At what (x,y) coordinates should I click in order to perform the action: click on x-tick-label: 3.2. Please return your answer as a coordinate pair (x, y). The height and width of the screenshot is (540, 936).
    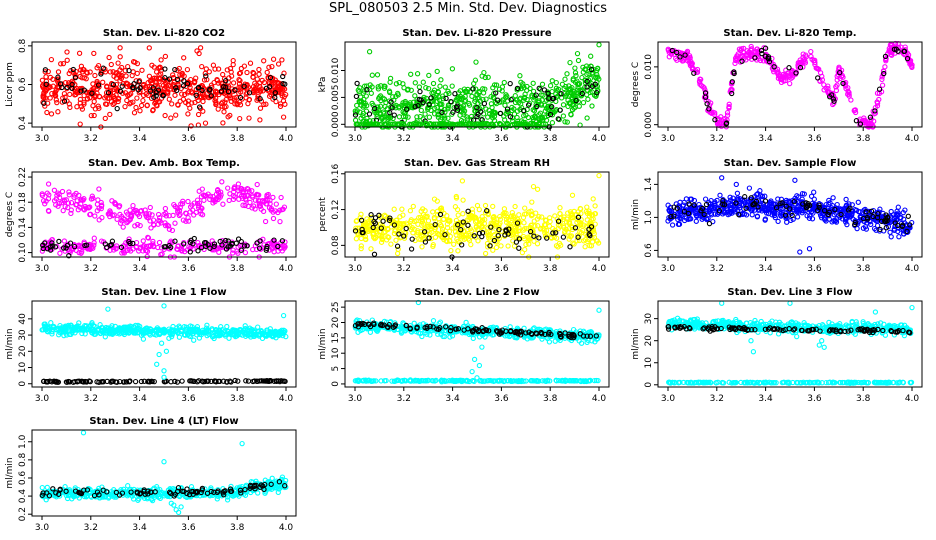
    Looking at the image, I should click on (404, 269).